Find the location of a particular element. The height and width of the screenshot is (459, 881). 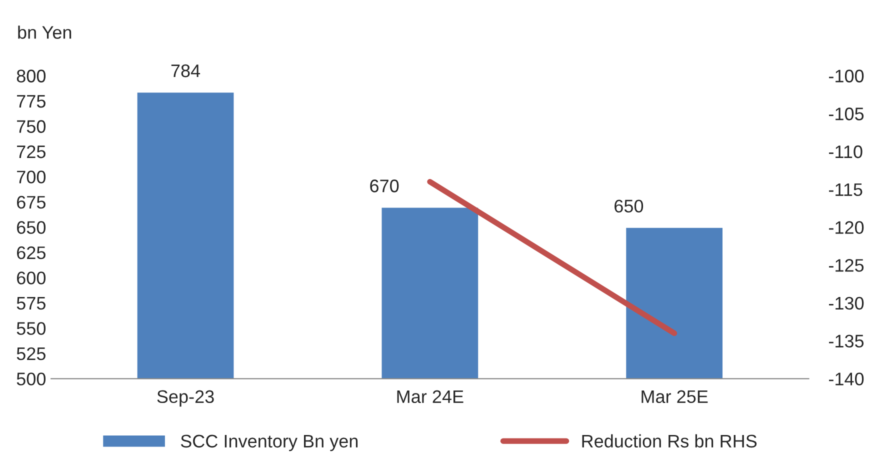

legend-label: Reduction Rs bn RHS is located at coordinates (669, 441).